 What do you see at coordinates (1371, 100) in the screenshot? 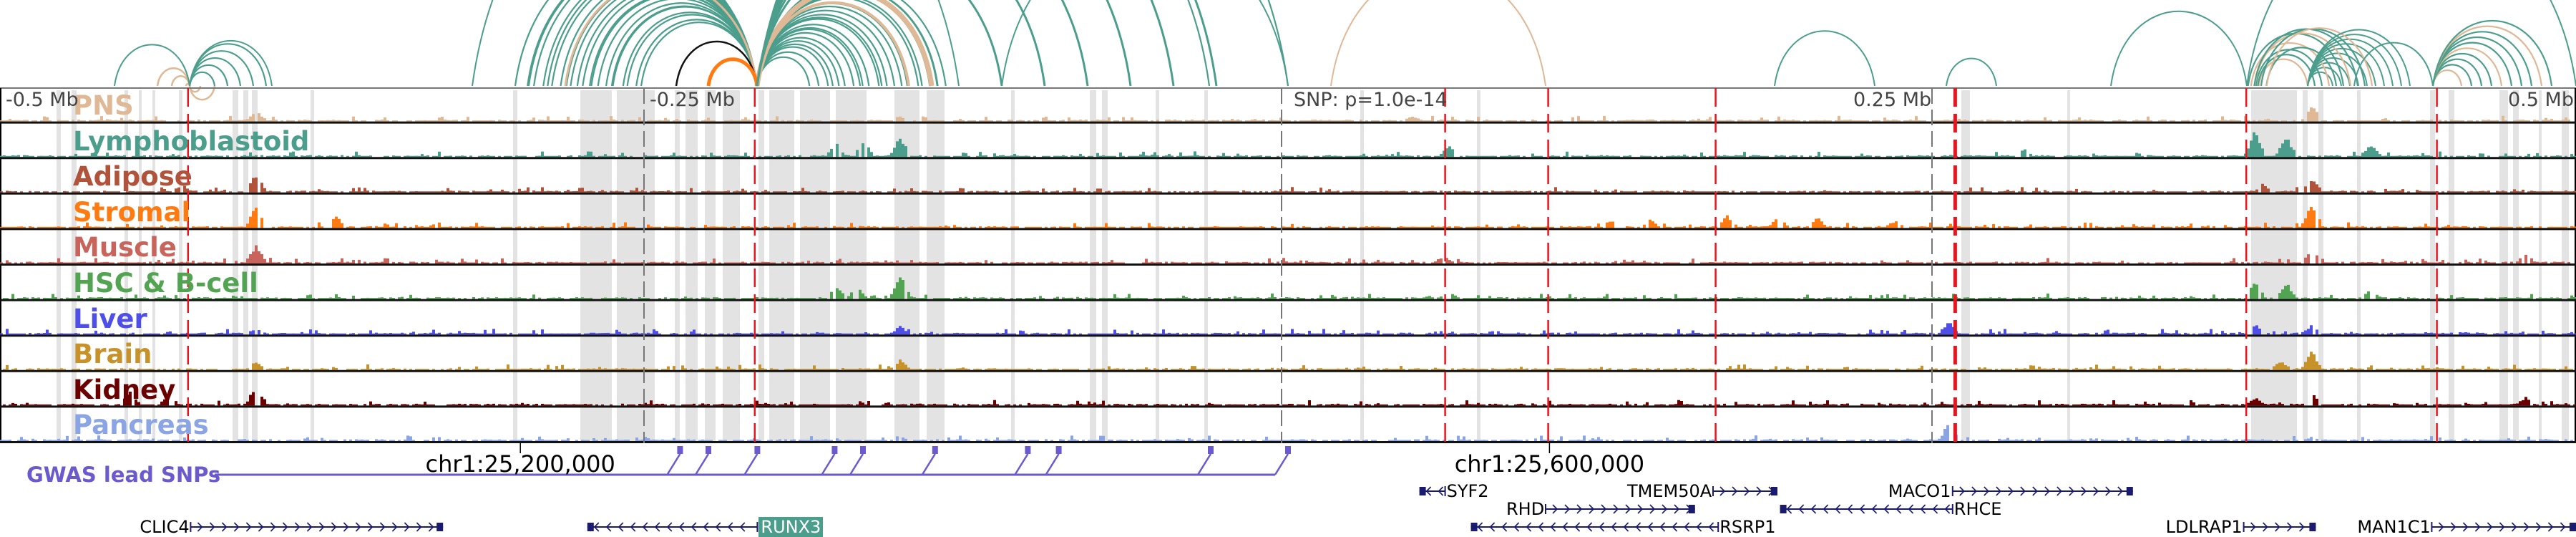
I see `axis-label: SNP: p=1.0e-14` at bounding box center [1371, 100].